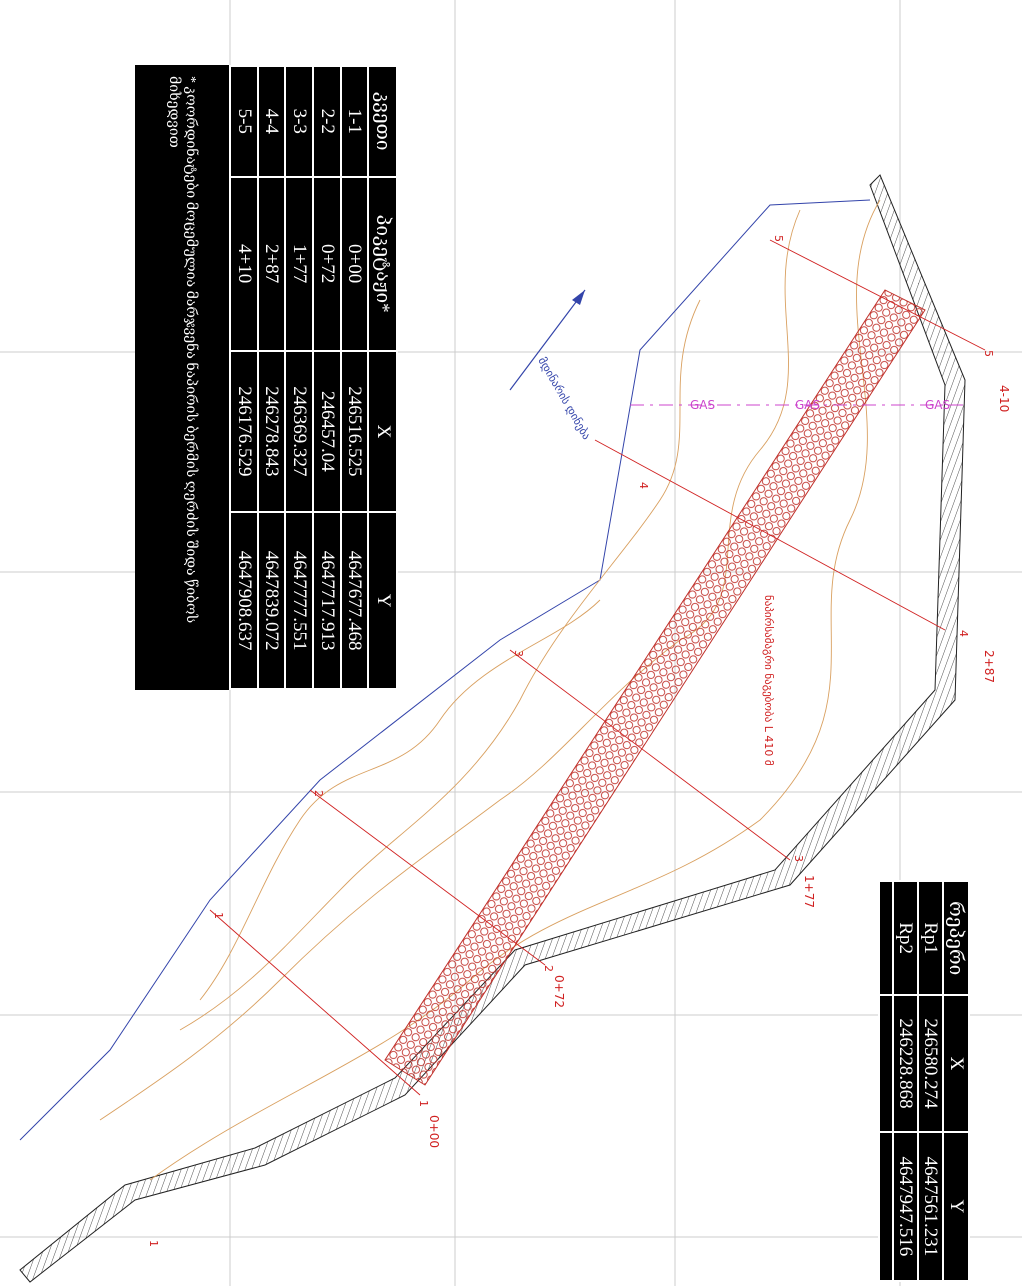  Describe the element at coordinates (930, 1063) in the screenshot. I see `table-cell: 246580.274` at that location.